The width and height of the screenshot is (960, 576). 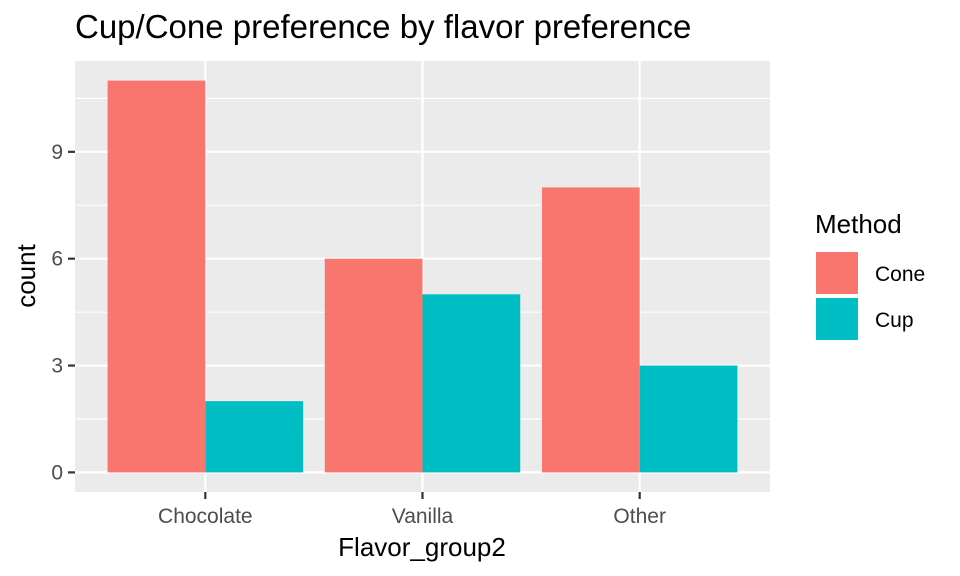 I want to click on x-axis-title: Flavor_group2, so click(x=422, y=547).